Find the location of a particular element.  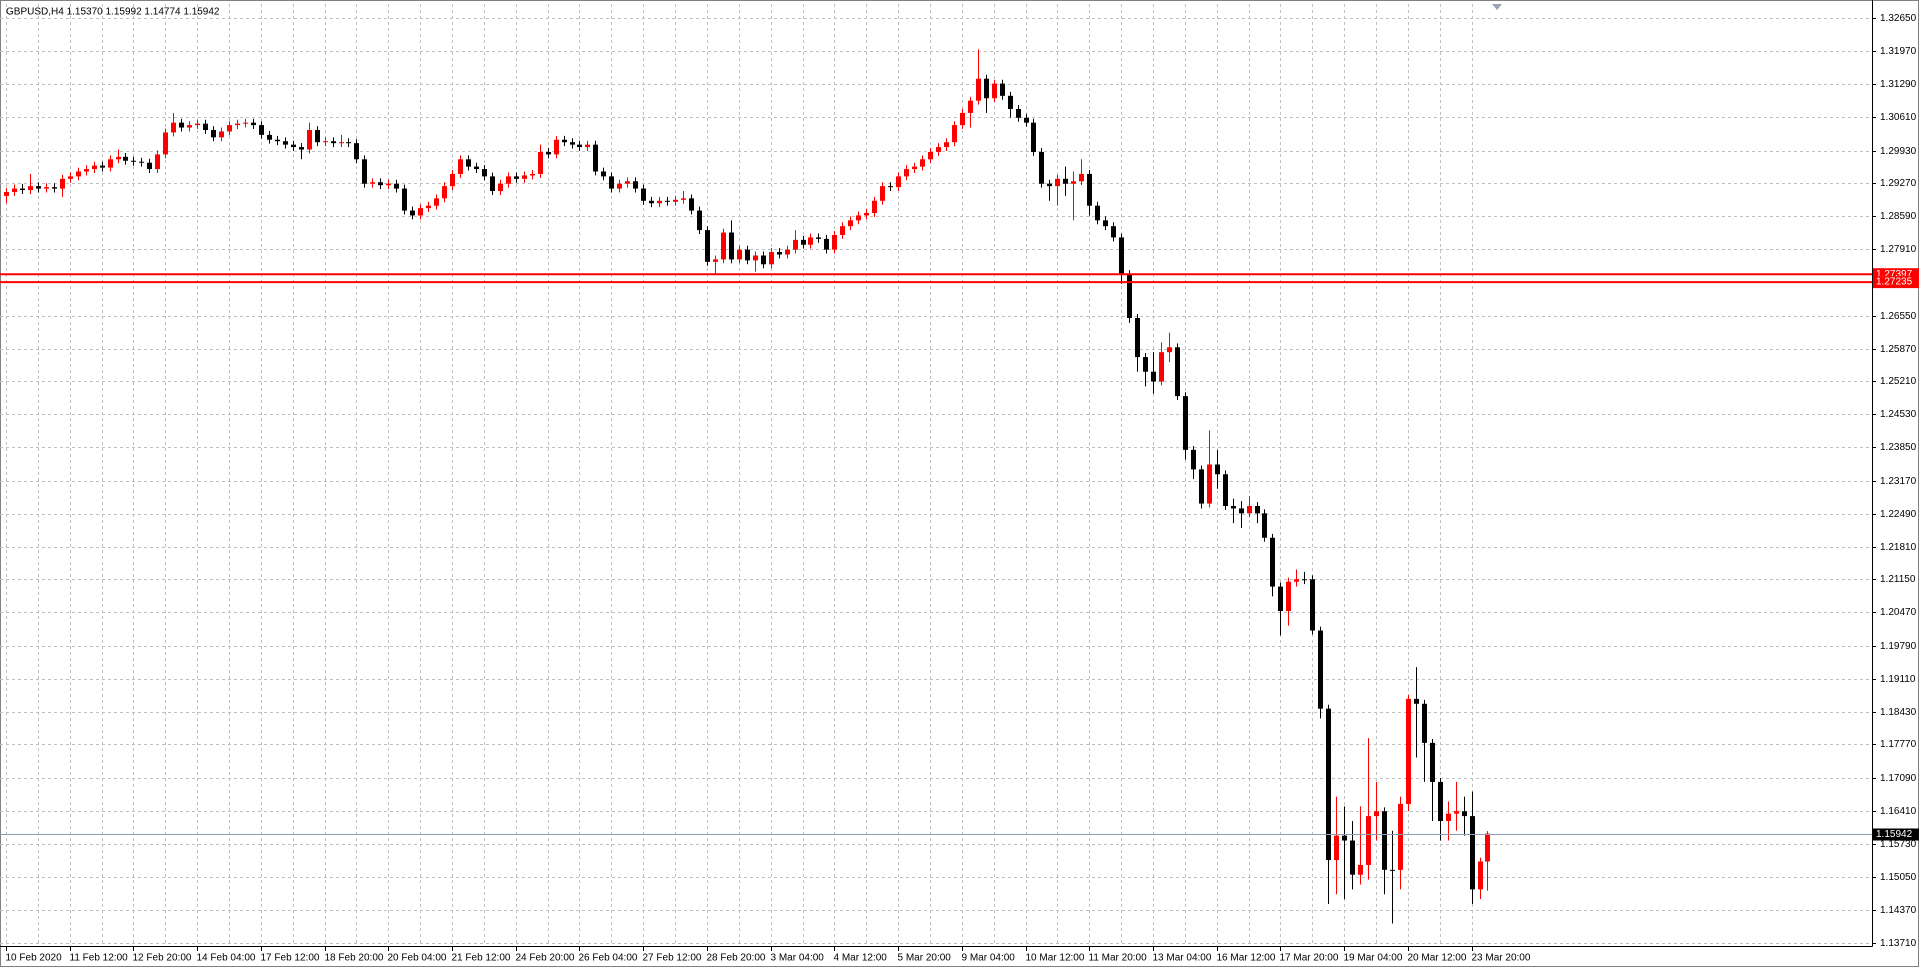

y-tick-label: 1.25210 is located at coordinates (1898, 381).